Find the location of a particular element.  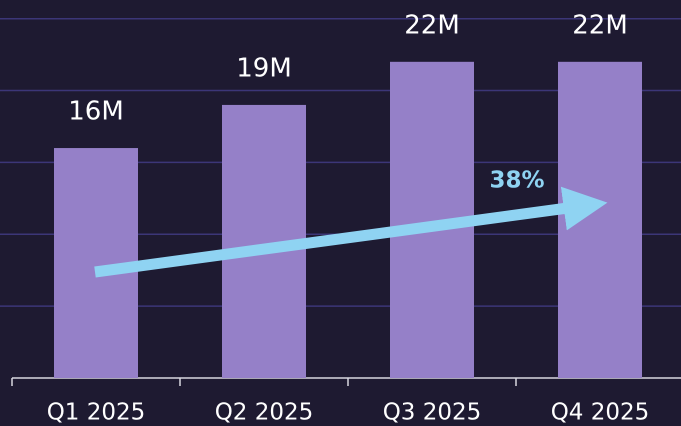

value-label: 16M is located at coordinates (96, 112).